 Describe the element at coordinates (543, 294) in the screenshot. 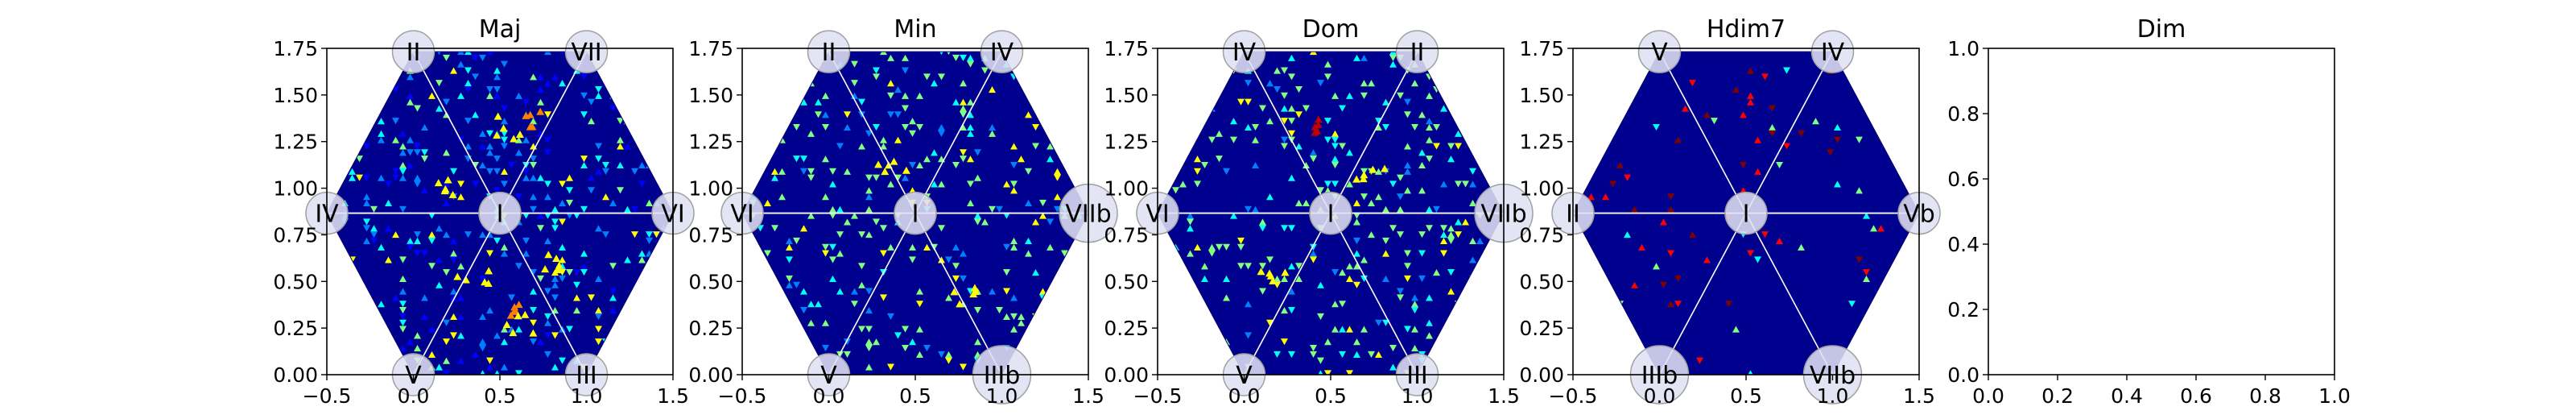

I see `spoke-line` at that location.